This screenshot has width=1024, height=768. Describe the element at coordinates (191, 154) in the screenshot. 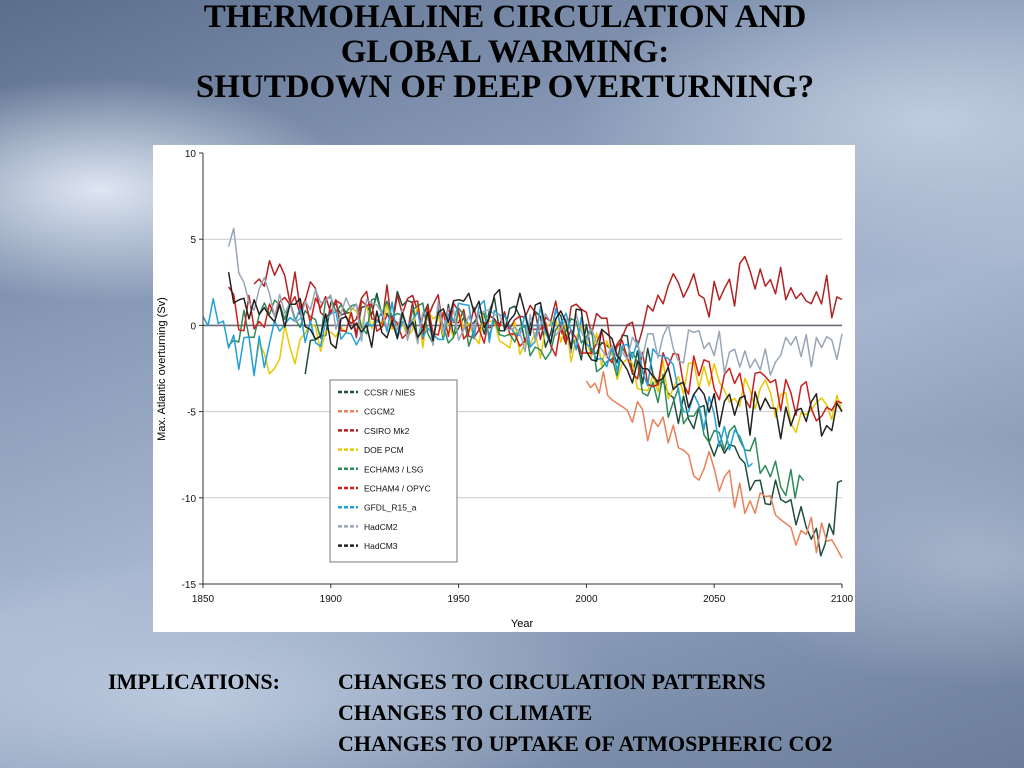

I see `y-tick-label: 10` at that location.